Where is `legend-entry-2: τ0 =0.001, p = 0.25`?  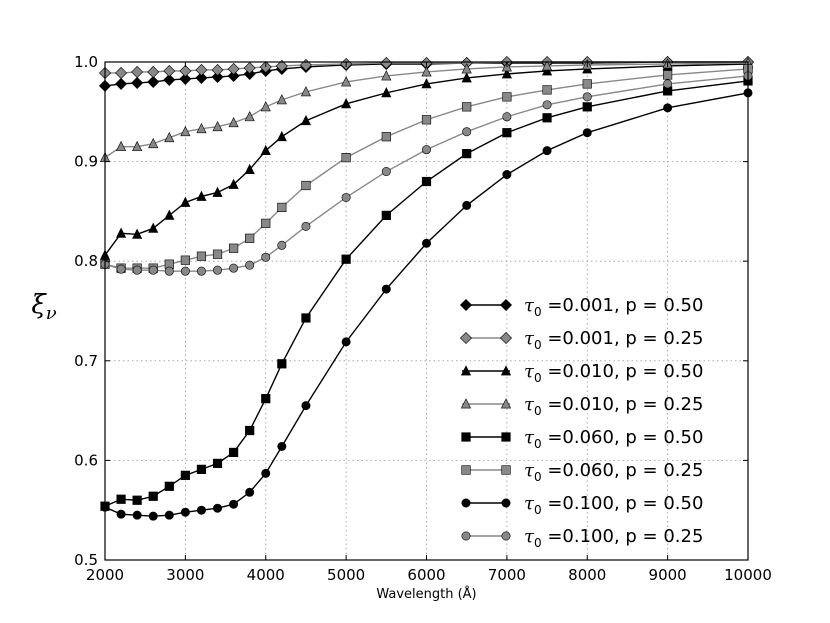
legend-entry-2: τ0 =0.001, p = 0.25 is located at coordinates (581, 340).